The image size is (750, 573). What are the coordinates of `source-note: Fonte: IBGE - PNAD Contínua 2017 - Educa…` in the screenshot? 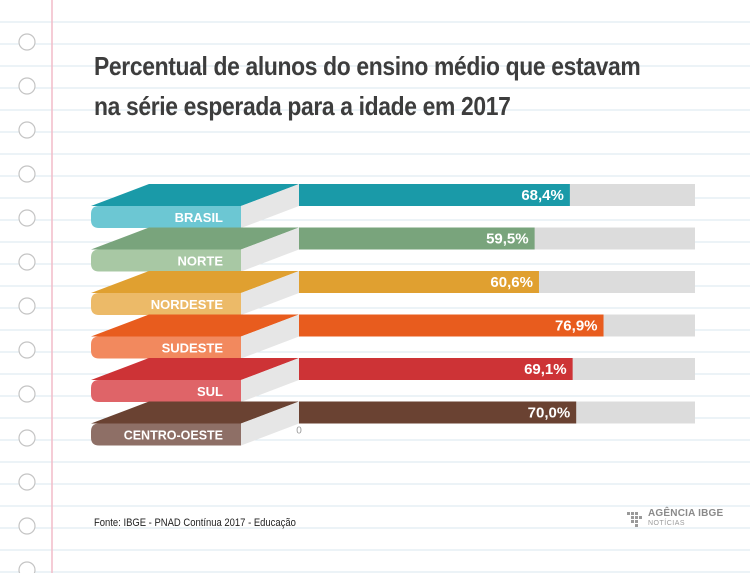 It's located at (195, 523).